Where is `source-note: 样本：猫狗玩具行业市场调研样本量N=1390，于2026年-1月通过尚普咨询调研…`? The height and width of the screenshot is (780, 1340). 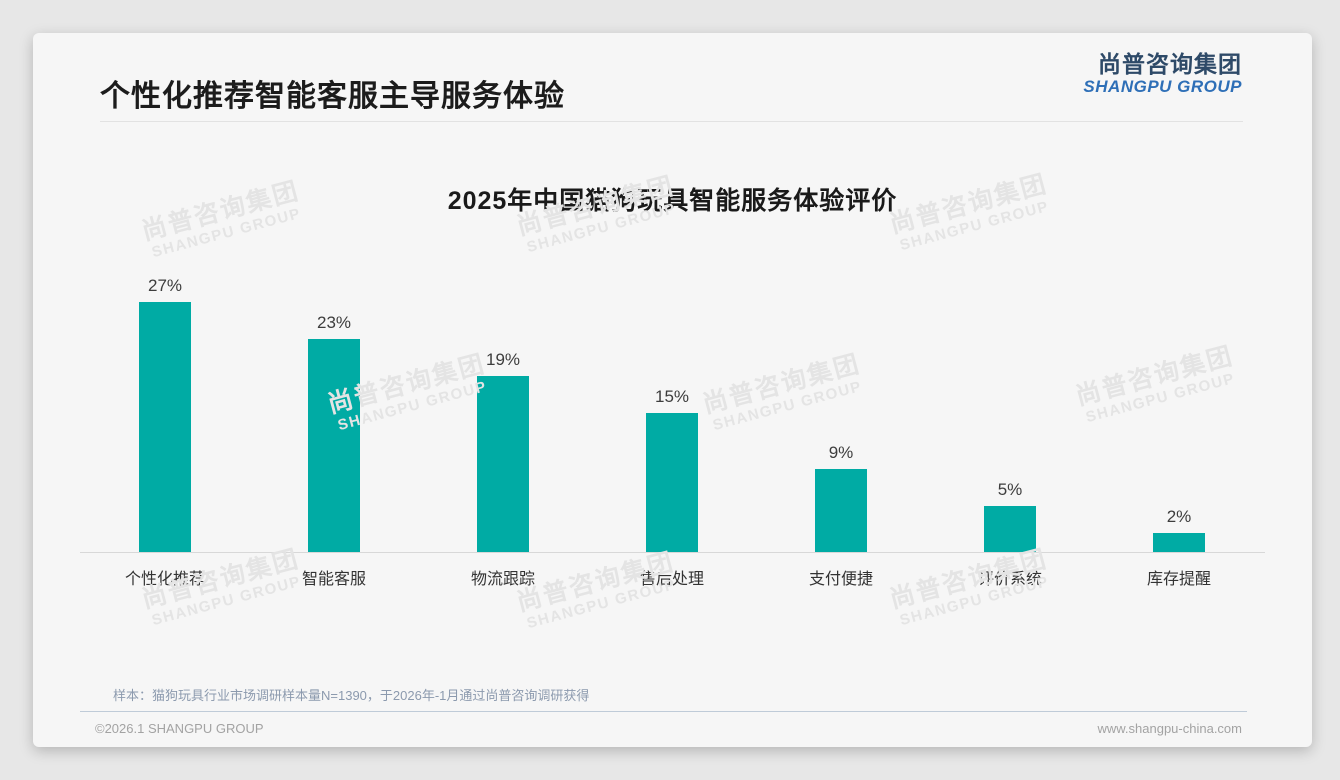 source-note: 样本：猫狗玩具行业市场调研样本量N=1390，于2026年-1月通过尚普咨询调研… is located at coordinates (351, 695).